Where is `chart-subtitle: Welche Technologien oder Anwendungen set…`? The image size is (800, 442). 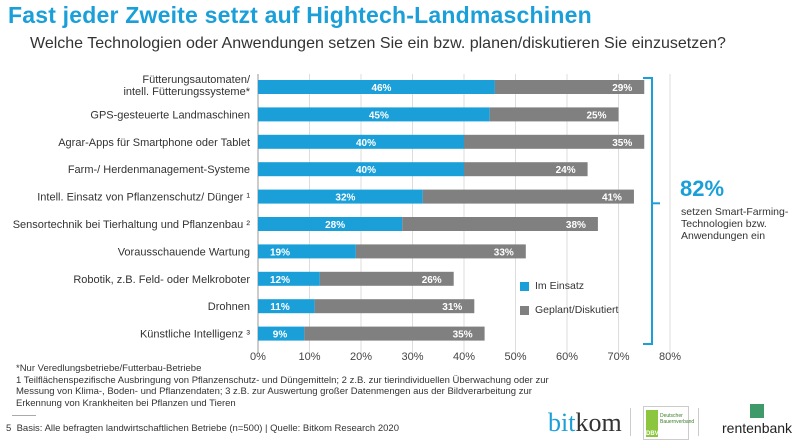
chart-subtitle: Welche Technologien oder Anwendungen set… is located at coordinates (378, 43).